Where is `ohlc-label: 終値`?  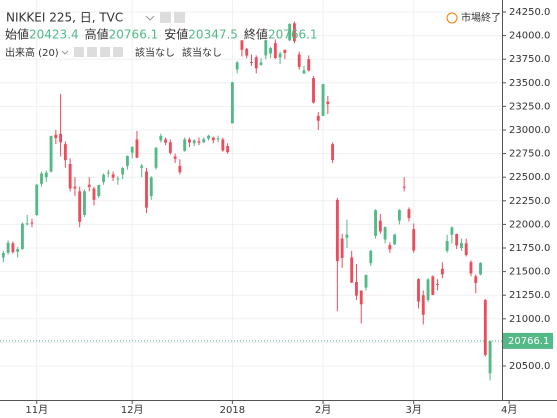
ohlc-label: 終値 is located at coordinates (256, 34).